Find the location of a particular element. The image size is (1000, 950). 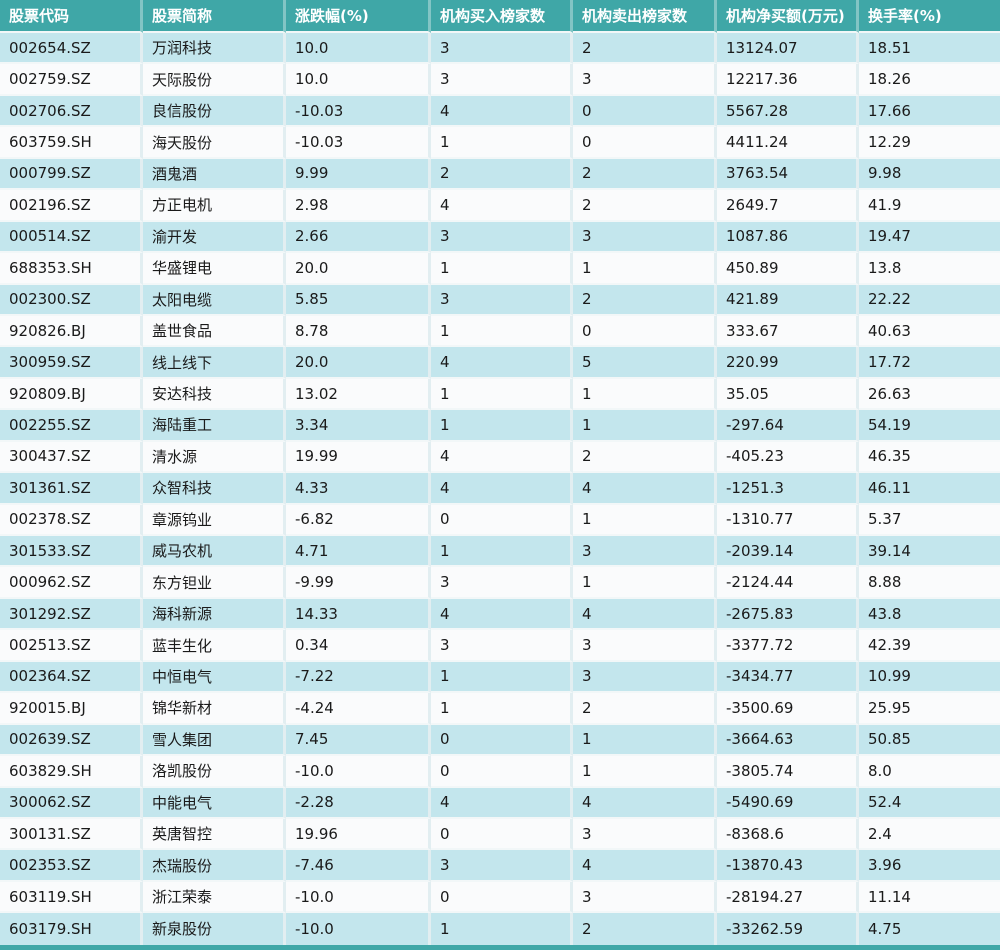

cell-net-buy: 333.67 is located at coordinates (788, 331).